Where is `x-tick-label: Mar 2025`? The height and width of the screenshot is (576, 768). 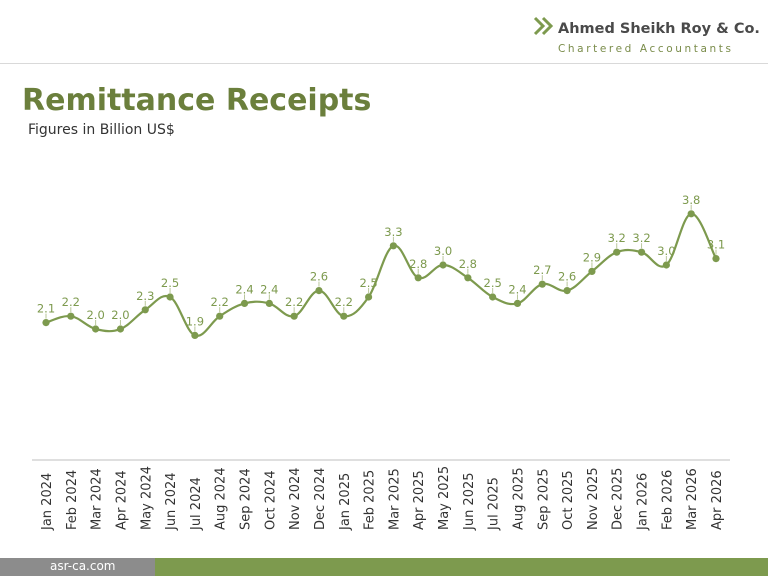 x-tick-label: Mar 2025 is located at coordinates (394, 499).